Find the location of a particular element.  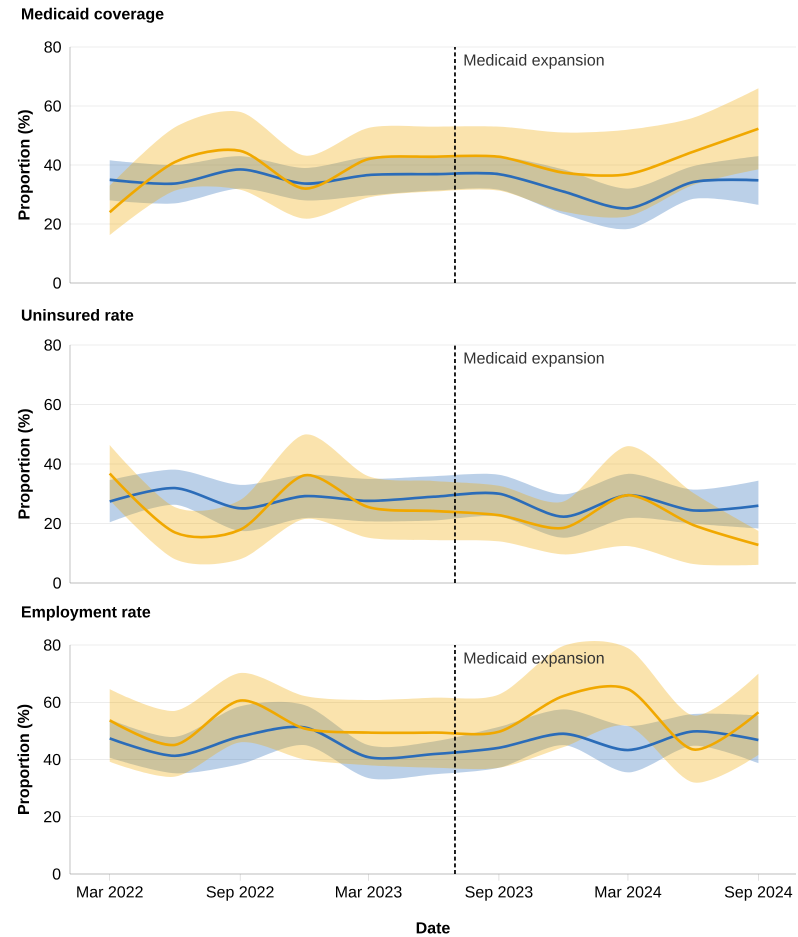

chart-title: Uninsured rate is located at coordinates (78, 314).